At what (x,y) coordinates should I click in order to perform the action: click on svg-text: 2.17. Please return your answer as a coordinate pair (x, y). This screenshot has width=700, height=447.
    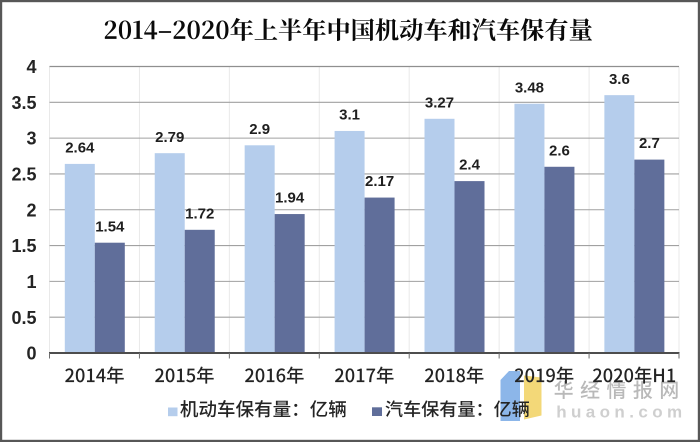
    Looking at the image, I should click on (379, 181).